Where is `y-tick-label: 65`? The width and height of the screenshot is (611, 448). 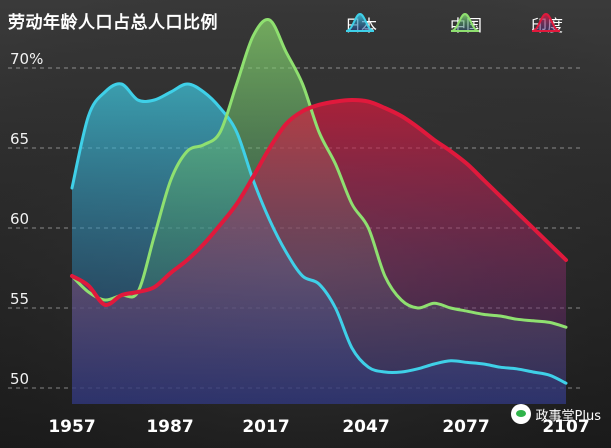 y-tick-label: 65 is located at coordinates (19, 139).